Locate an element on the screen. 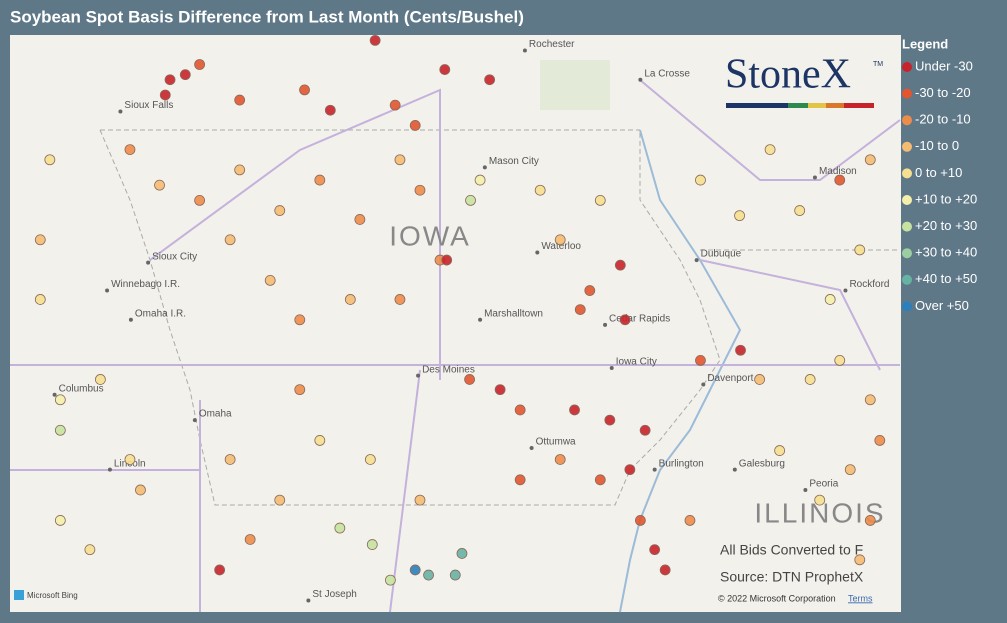  terms-link: Terms is located at coordinates (860, 598).